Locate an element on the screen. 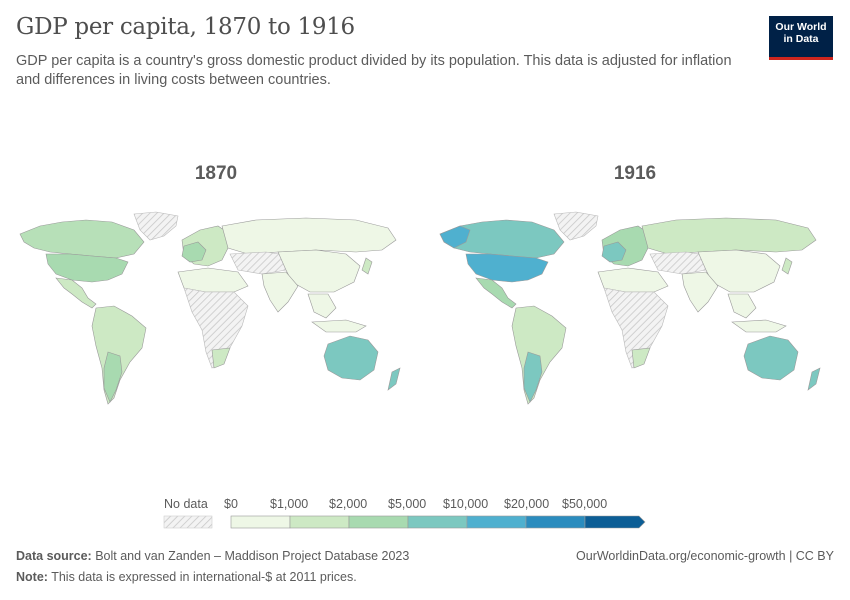 The width and height of the screenshot is (850, 600). legend-bin-swatches is located at coordinates (438, 522).